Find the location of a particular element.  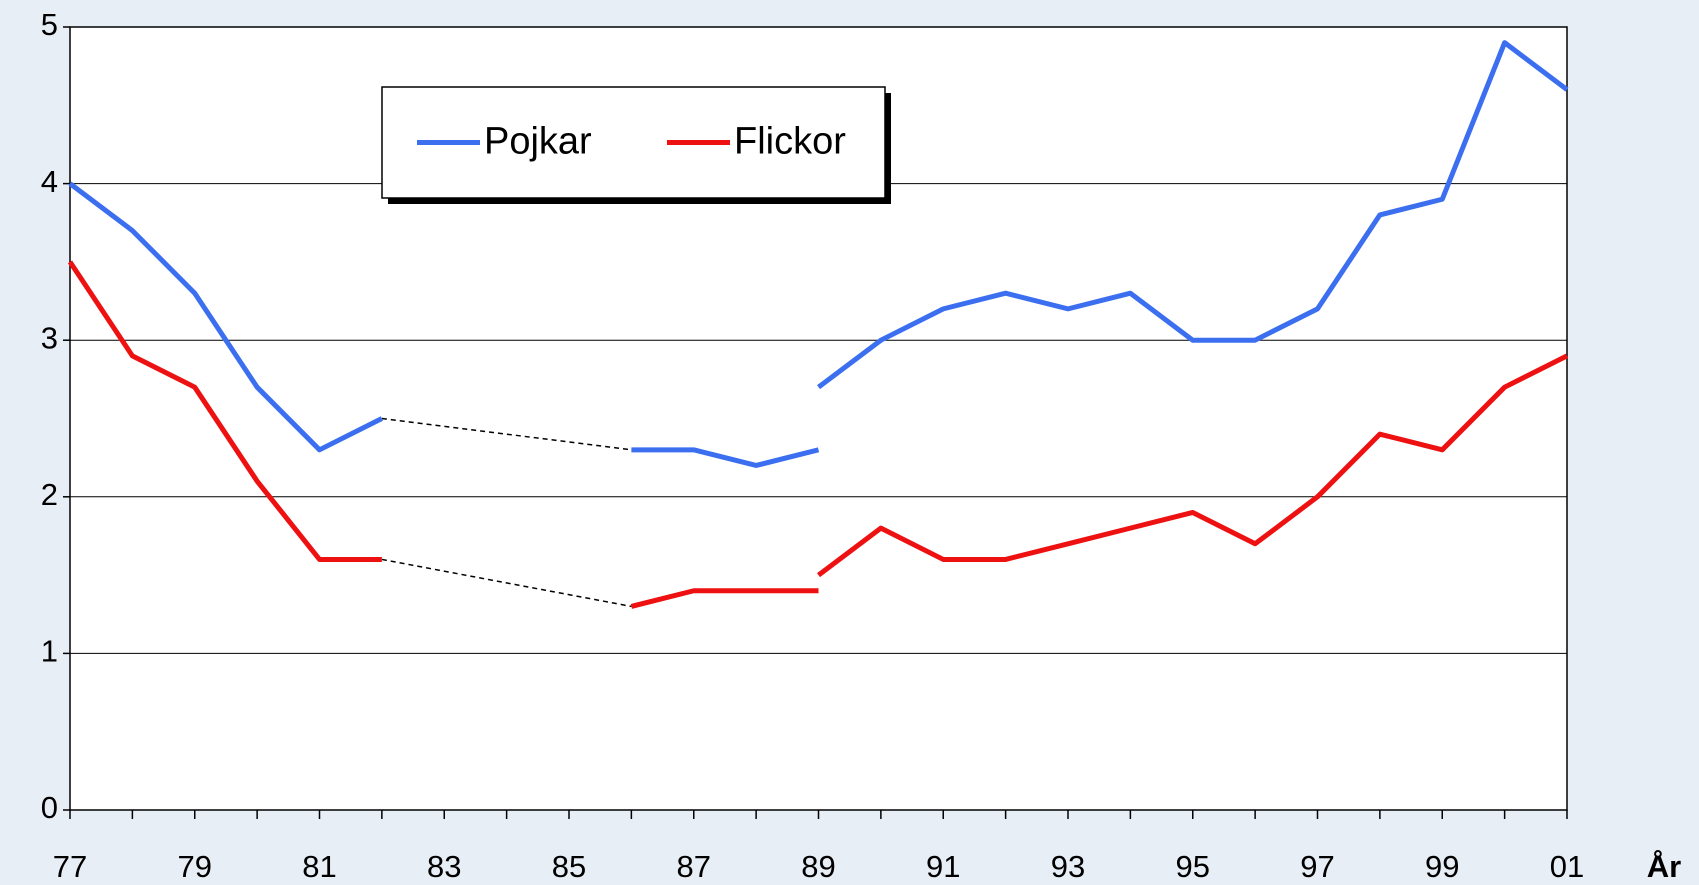

y-tick-label: 5 is located at coordinates (49, 24).